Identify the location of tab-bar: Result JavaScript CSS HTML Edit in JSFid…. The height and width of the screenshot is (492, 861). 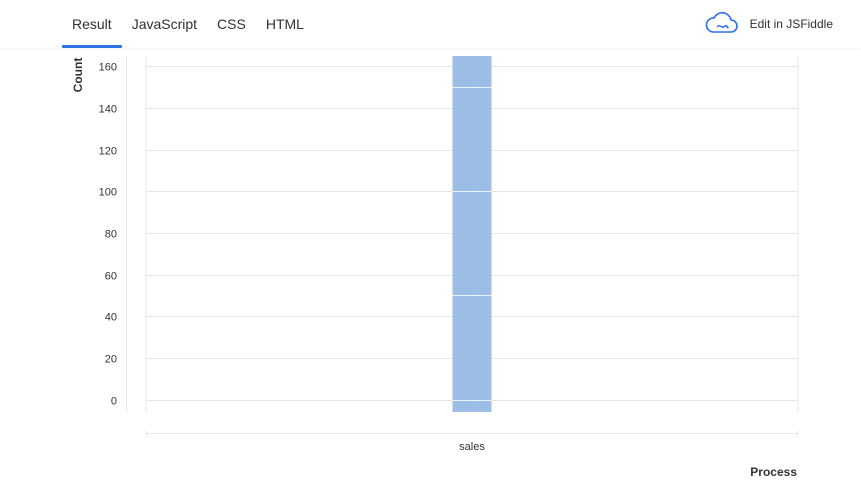
(430, 24).